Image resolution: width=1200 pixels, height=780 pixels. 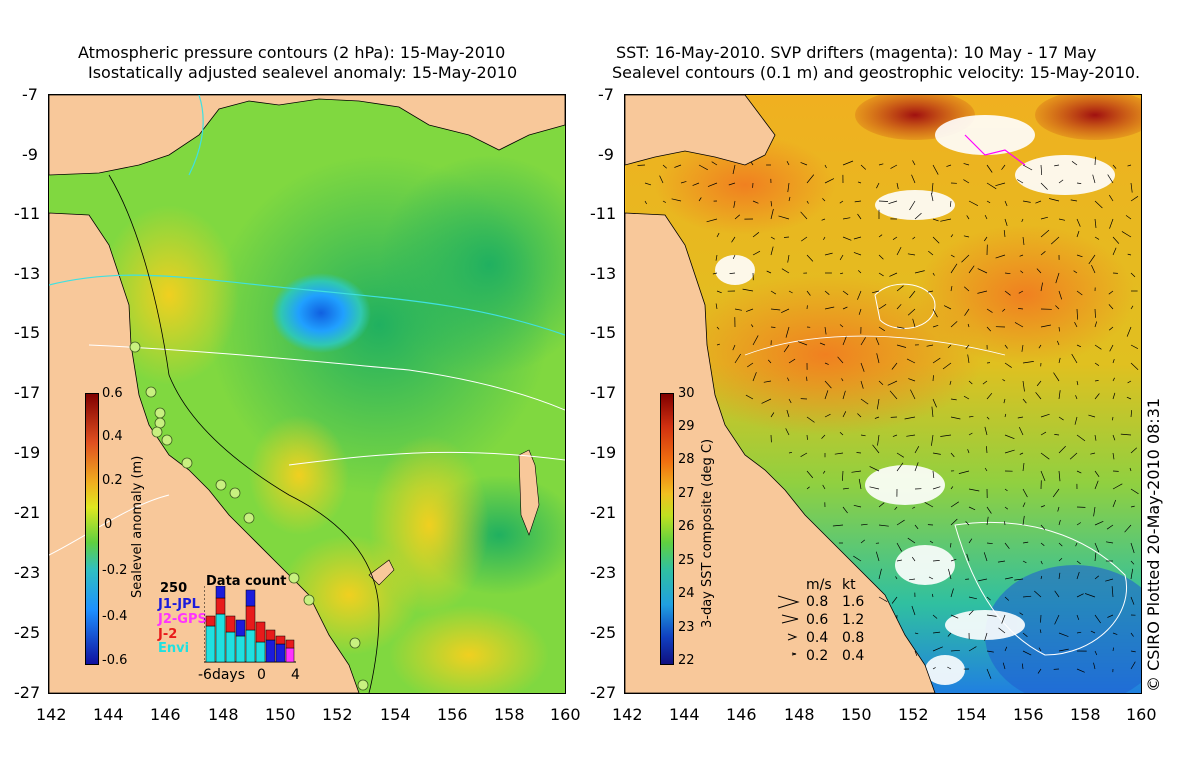 I want to click on sst-warm-patch, so click(x=825, y=355).